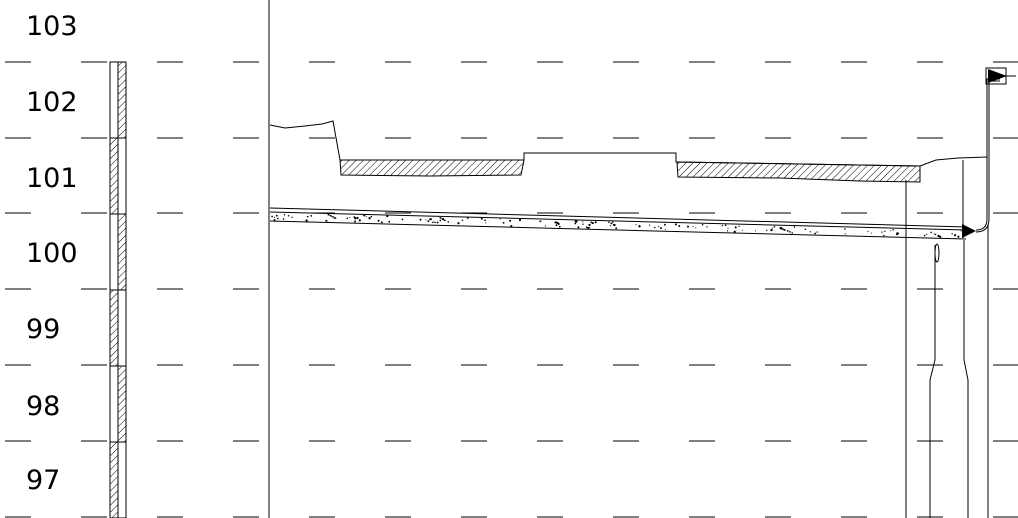  What do you see at coordinates (43, 406) in the screenshot?
I see `elevation-label-98: 98` at bounding box center [43, 406].